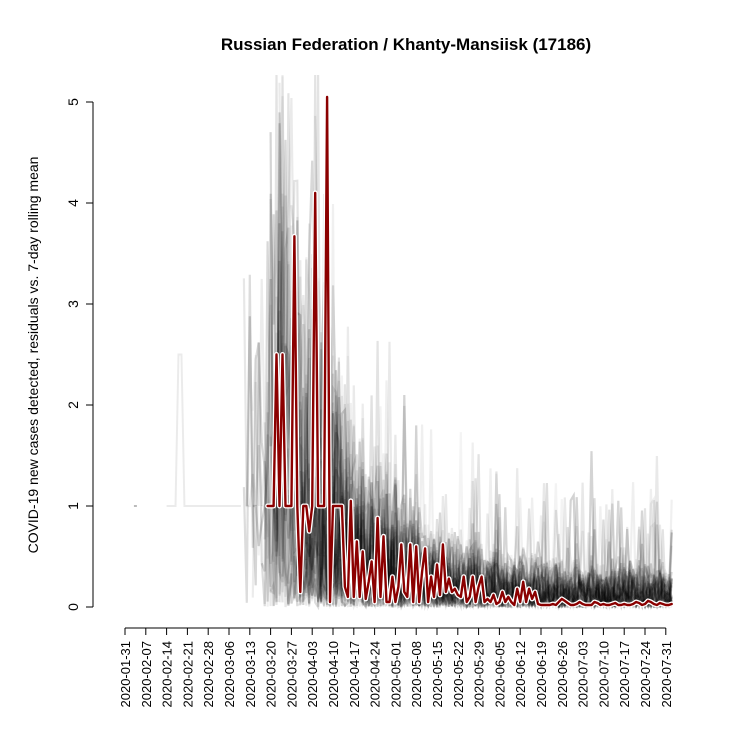  What do you see at coordinates (73, 102) in the screenshot?
I see `y-tick-label: 5` at bounding box center [73, 102].